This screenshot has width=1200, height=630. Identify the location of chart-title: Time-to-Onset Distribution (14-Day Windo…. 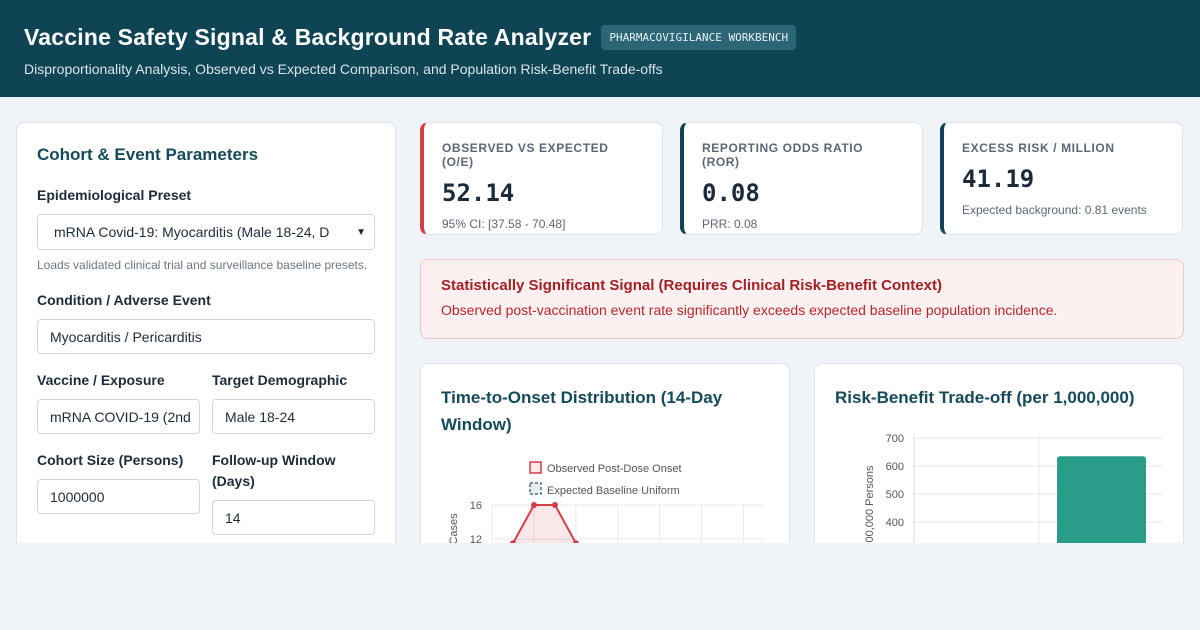
(581, 411).